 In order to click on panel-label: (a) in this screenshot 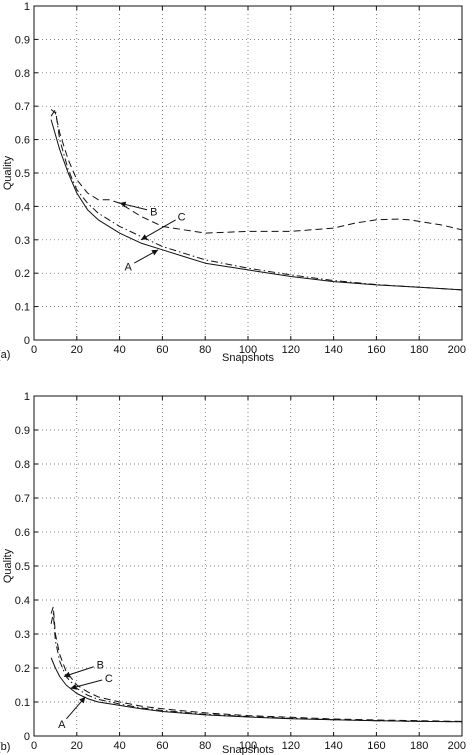, I will do `click(5, 355)`.